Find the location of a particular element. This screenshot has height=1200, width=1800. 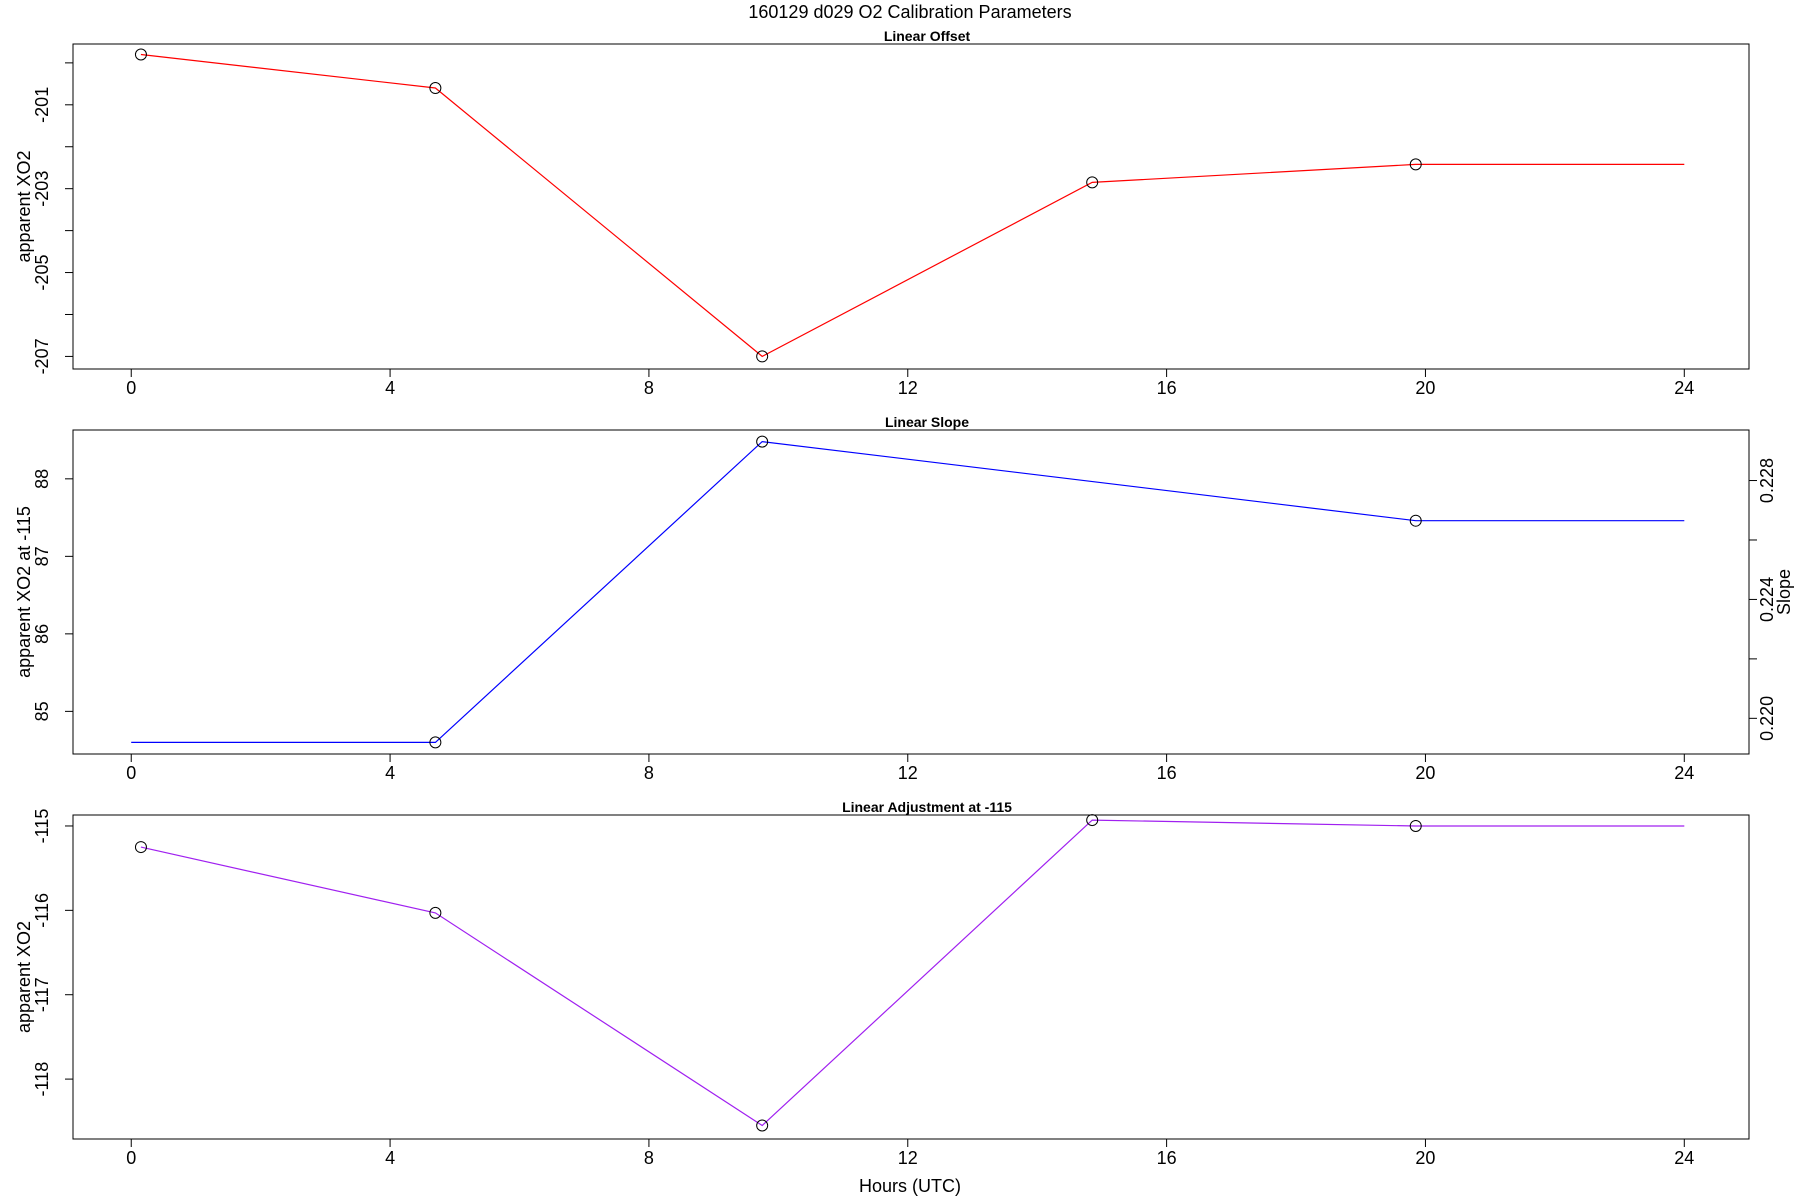

x-axis-label: Hours (UTC) is located at coordinates (910, 1186).